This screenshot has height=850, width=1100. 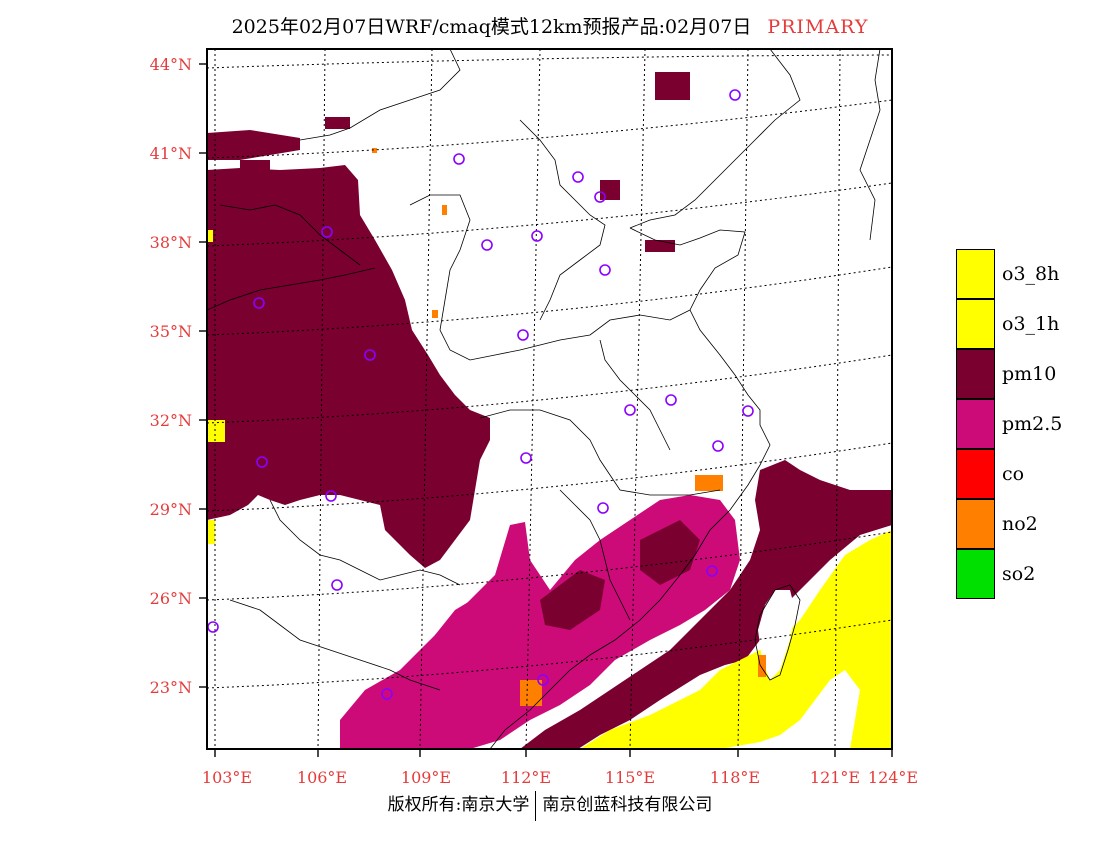 What do you see at coordinates (426, 777) in the screenshot?
I see `lon-tick-label: 109°E` at bounding box center [426, 777].